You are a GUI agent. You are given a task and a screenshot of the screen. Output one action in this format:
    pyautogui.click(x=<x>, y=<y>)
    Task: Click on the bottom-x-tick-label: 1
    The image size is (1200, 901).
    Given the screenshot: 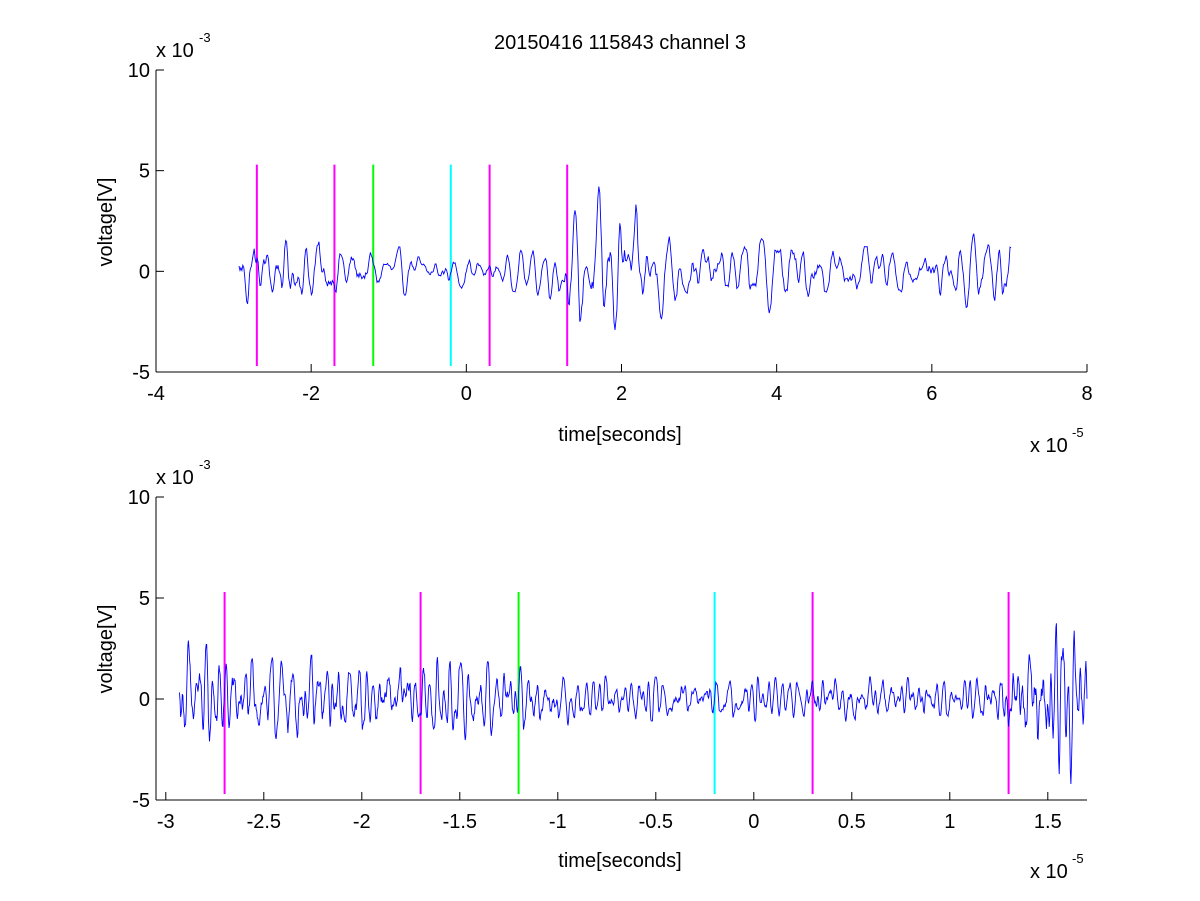 What is the action you would take?
    pyautogui.click(x=949, y=822)
    